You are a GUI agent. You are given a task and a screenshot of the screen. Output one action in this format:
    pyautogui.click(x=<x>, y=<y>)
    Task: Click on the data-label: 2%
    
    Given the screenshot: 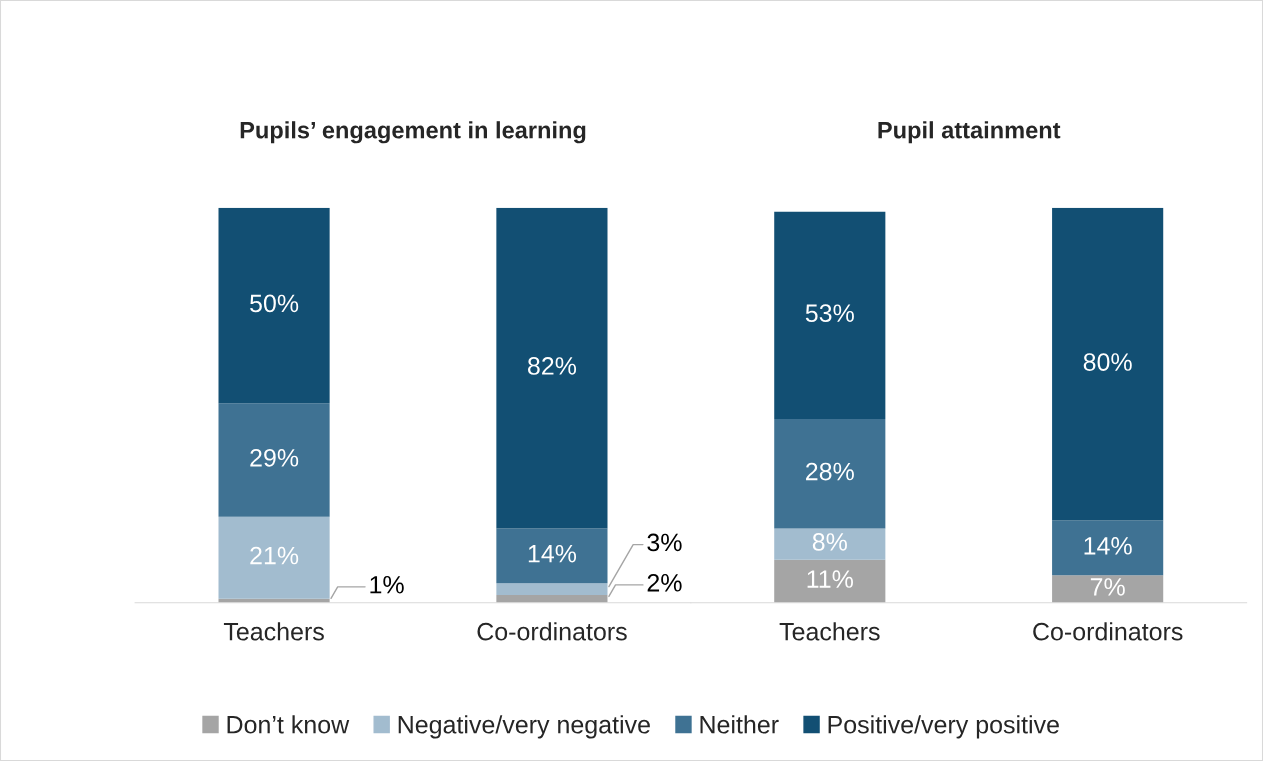 What is the action you would take?
    pyautogui.click(x=664, y=582)
    